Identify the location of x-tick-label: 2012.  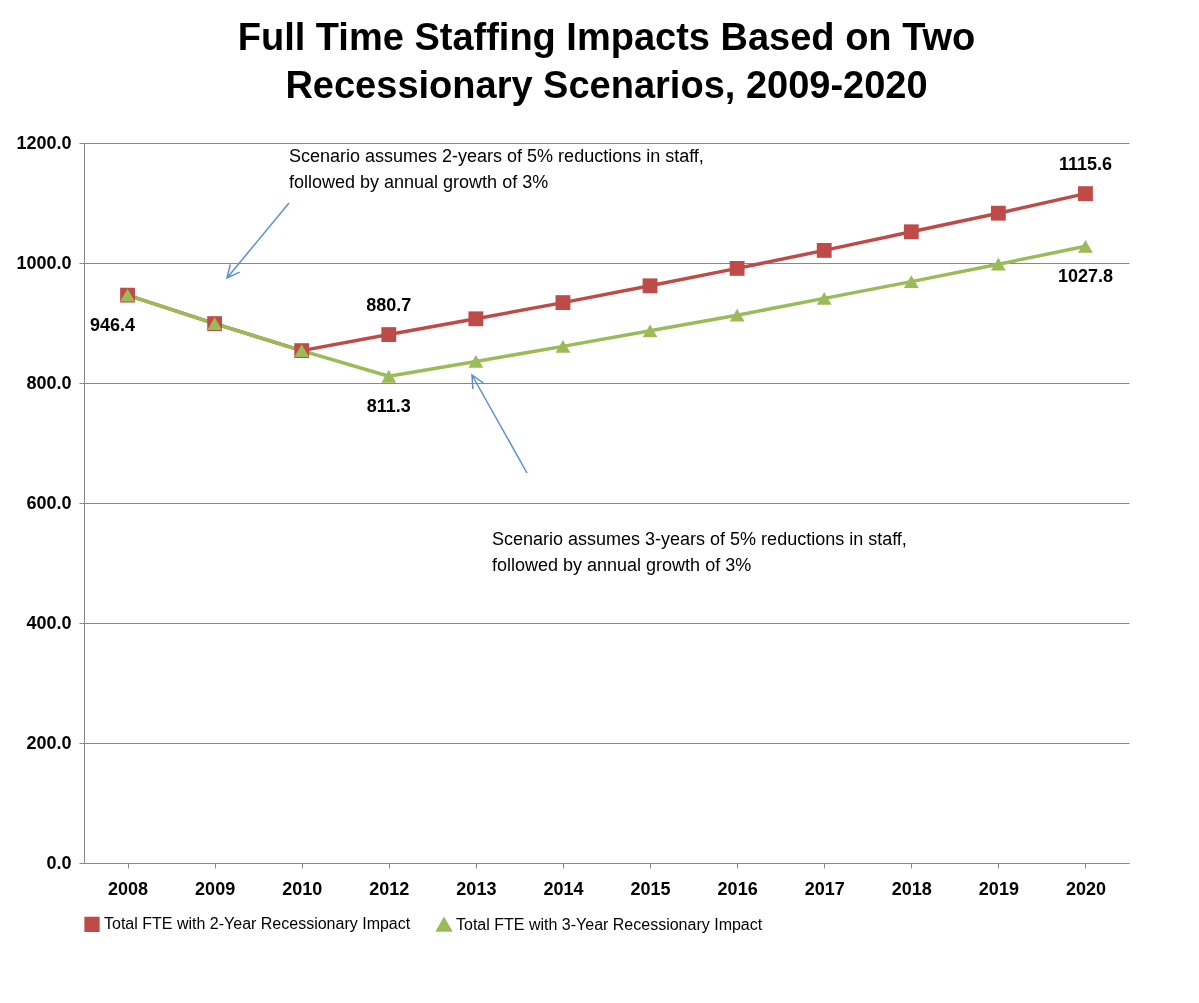
(389, 888).